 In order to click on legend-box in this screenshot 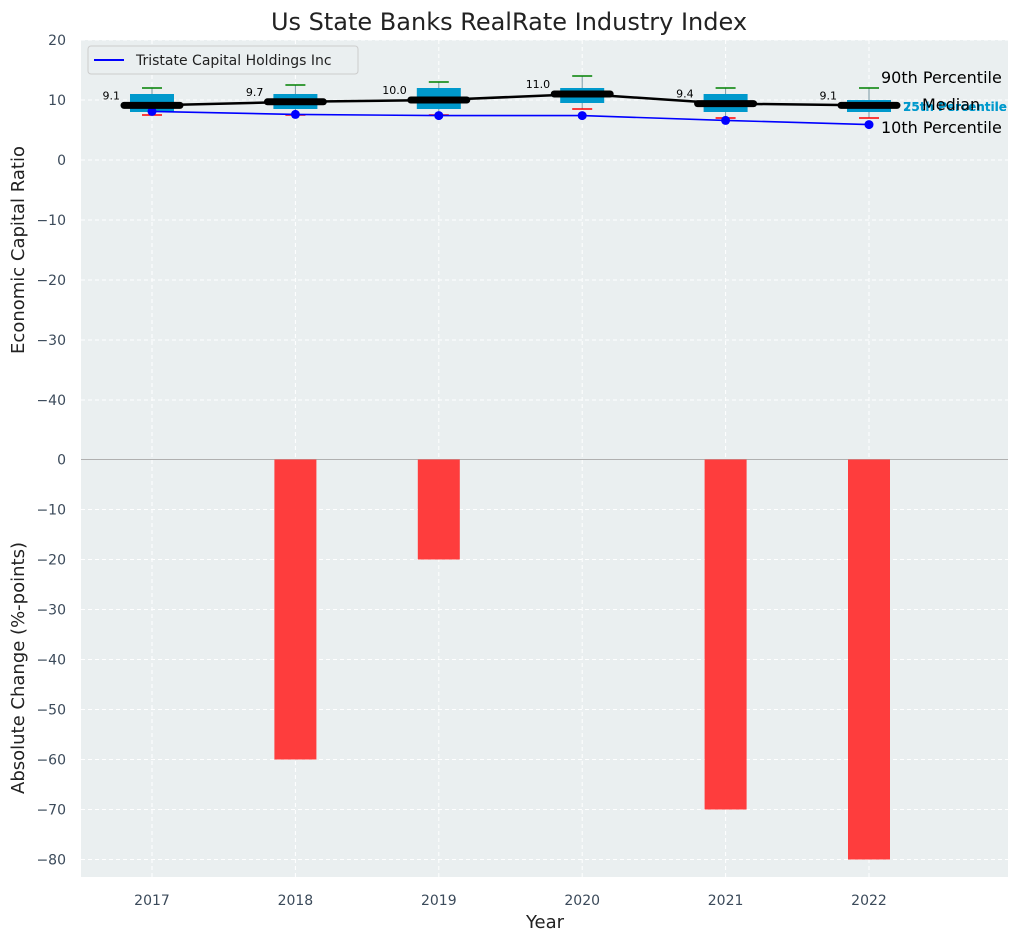, I will do `click(223, 60)`.